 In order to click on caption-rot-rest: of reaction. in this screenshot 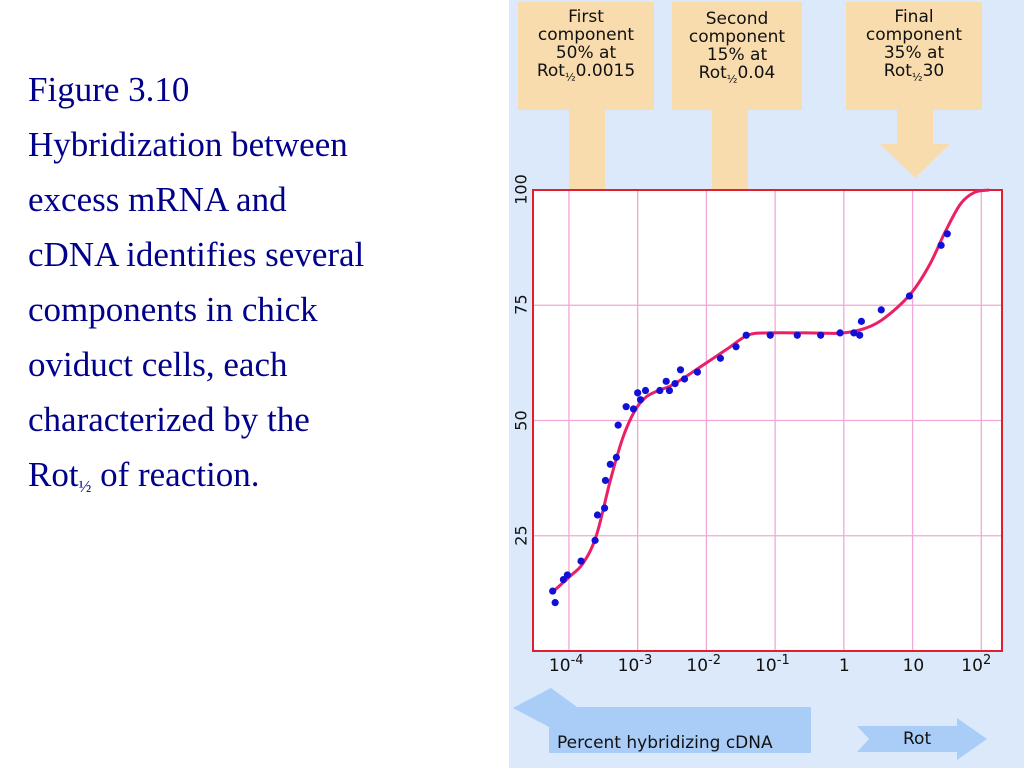, I will do `click(175, 474)`.